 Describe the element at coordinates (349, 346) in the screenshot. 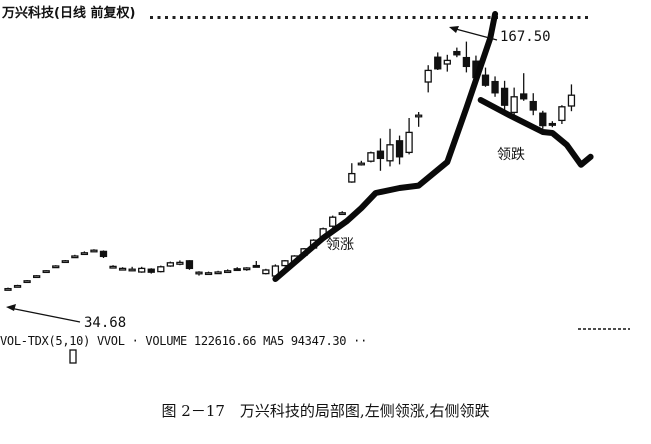

I see `volume-marks` at that location.